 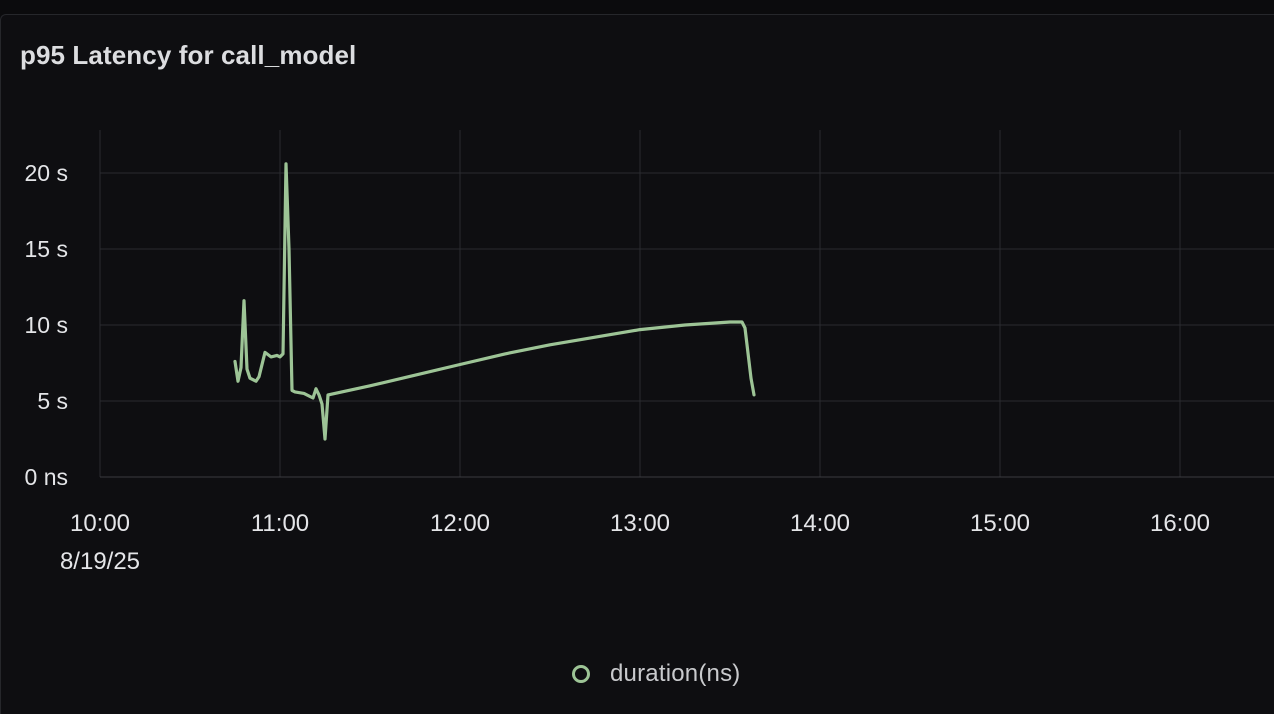 I want to click on legend-circle-icon, so click(x=581, y=674).